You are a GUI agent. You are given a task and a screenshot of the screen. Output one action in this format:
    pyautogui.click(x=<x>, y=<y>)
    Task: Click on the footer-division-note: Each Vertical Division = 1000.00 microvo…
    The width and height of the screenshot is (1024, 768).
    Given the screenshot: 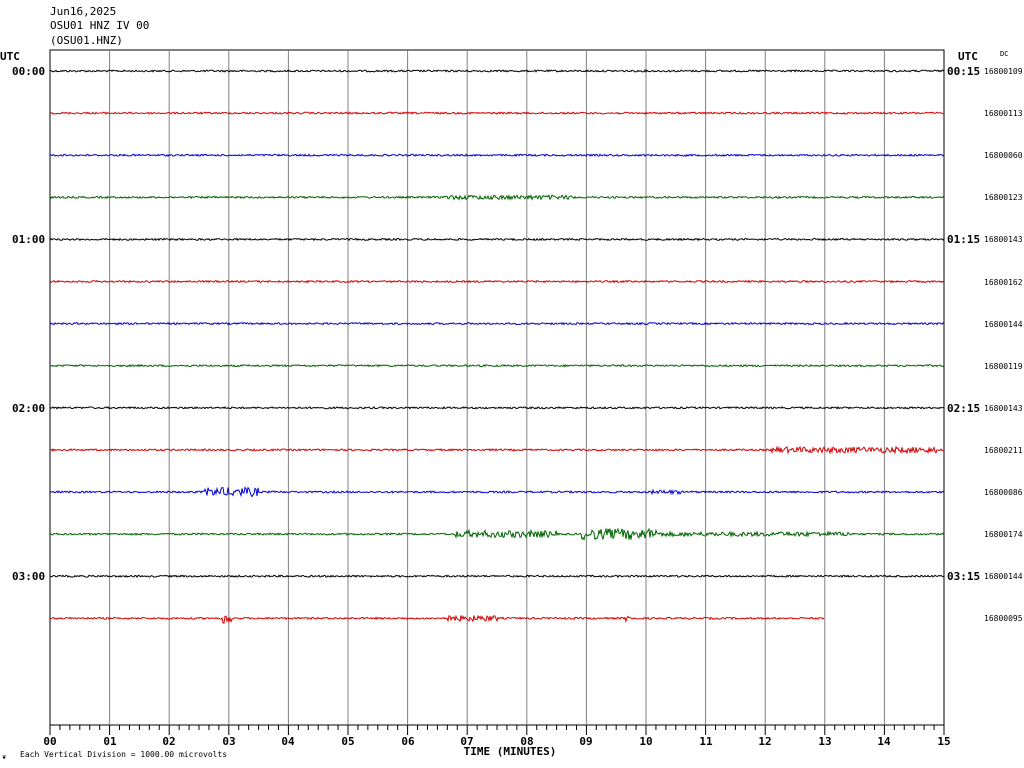 What is the action you would take?
    pyautogui.click(x=124, y=754)
    